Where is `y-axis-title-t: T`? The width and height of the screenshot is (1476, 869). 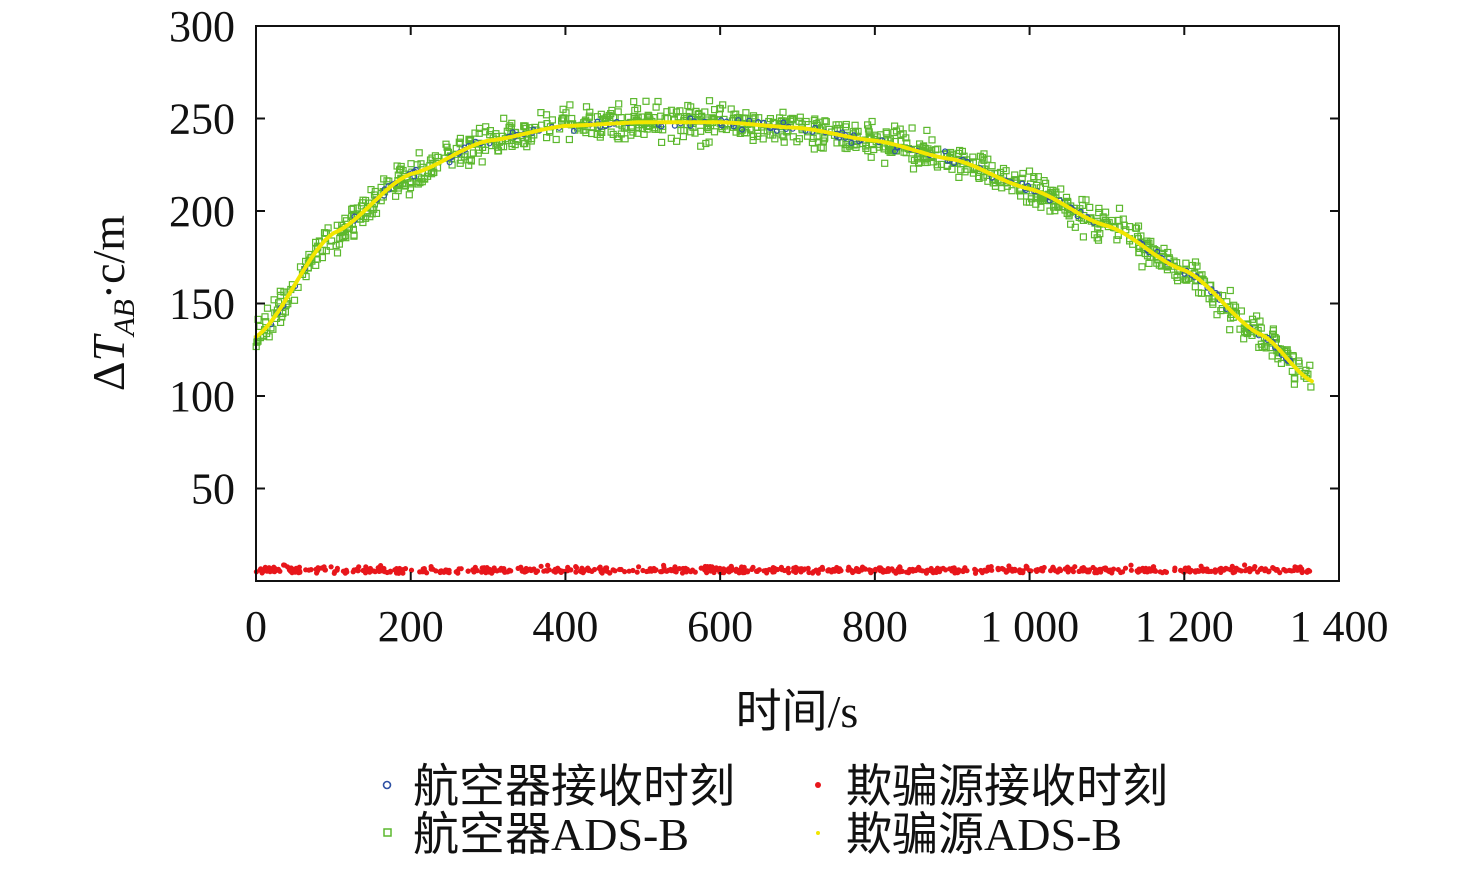 y-axis-title-t: T is located at coordinates (108, 346).